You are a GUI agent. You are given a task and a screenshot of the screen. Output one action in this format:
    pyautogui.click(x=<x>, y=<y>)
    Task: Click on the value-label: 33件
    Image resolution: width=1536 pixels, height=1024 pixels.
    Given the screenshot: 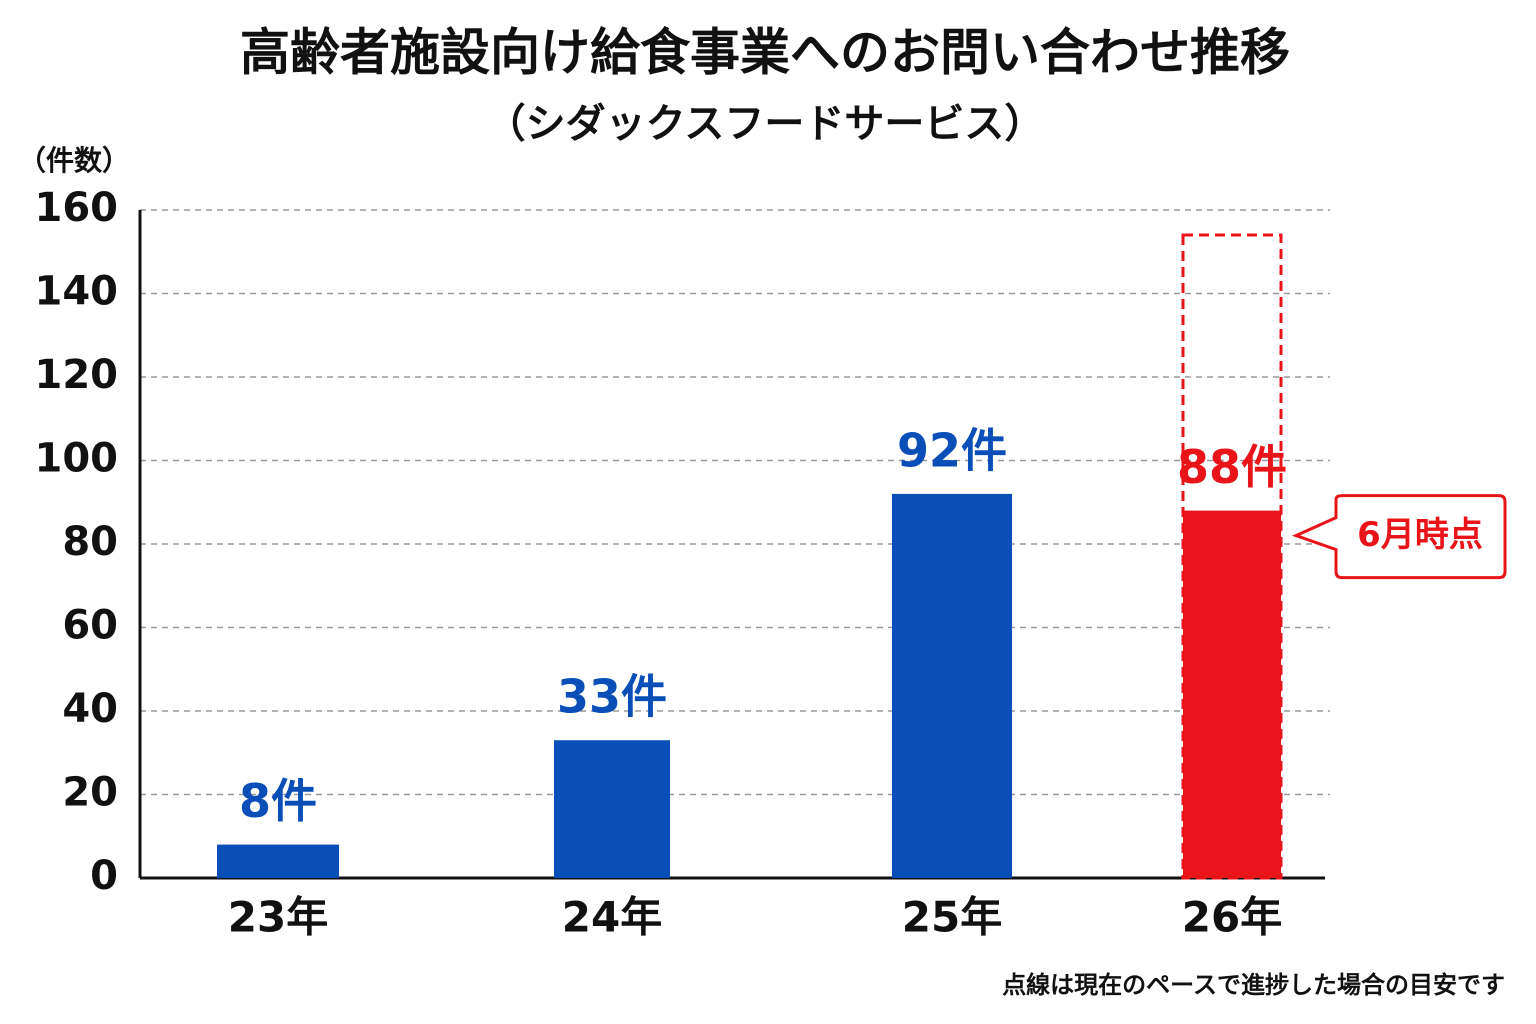 What is the action you would take?
    pyautogui.click(x=612, y=697)
    